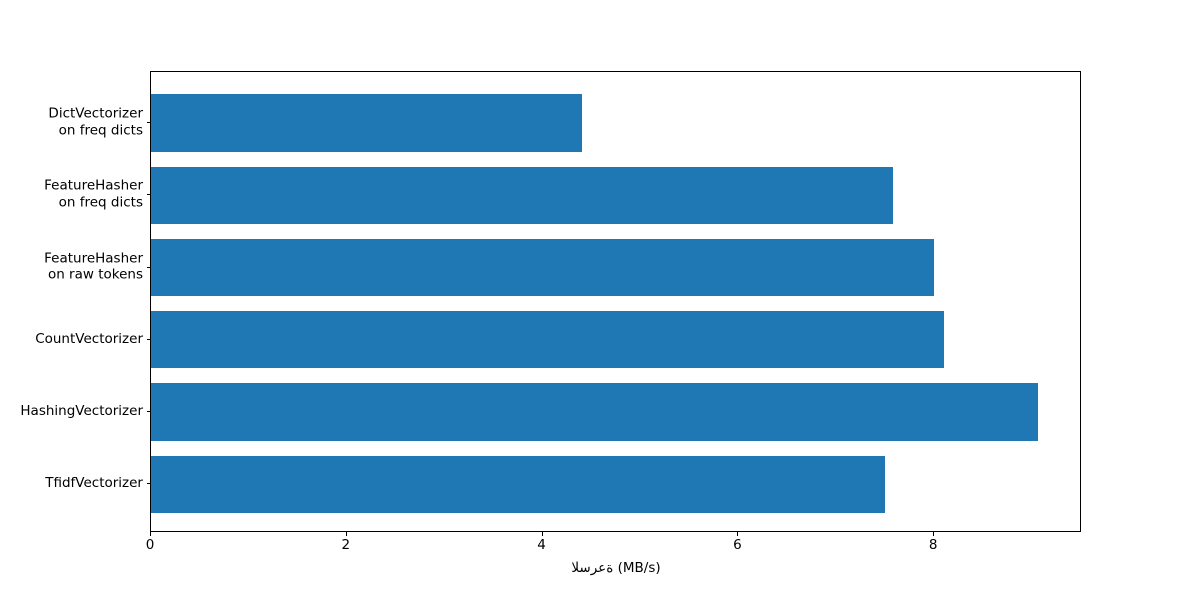 The height and width of the screenshot is (600, 1200). I want to click on x-tick-label: 0, so click(150, 545).